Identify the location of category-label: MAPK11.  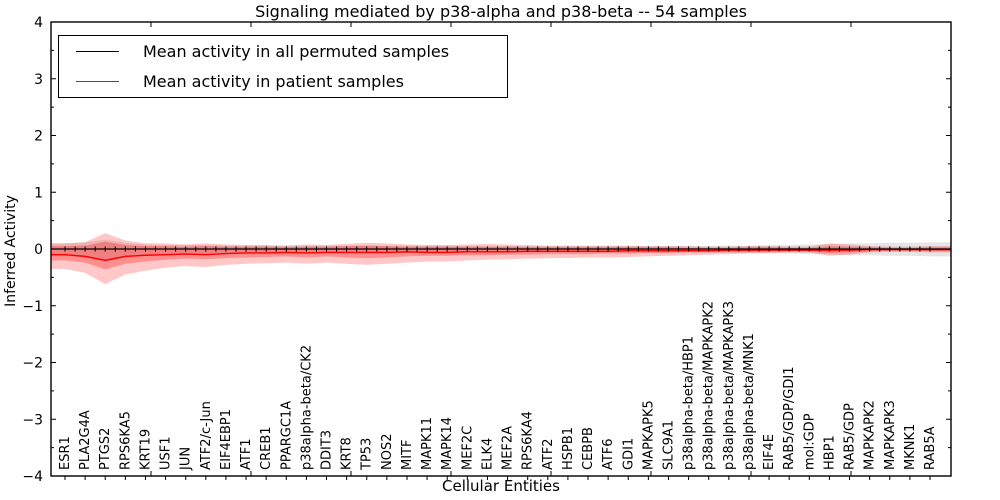
(427, 443).